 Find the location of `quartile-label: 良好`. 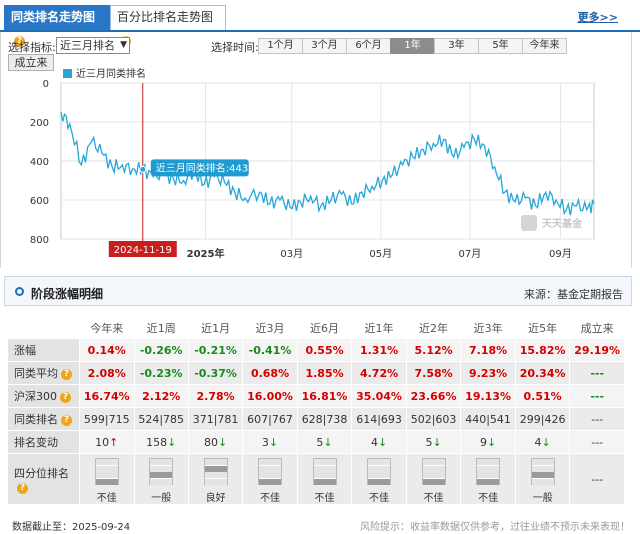

quartile-label: 良好 is located at coordinates (215, 498).